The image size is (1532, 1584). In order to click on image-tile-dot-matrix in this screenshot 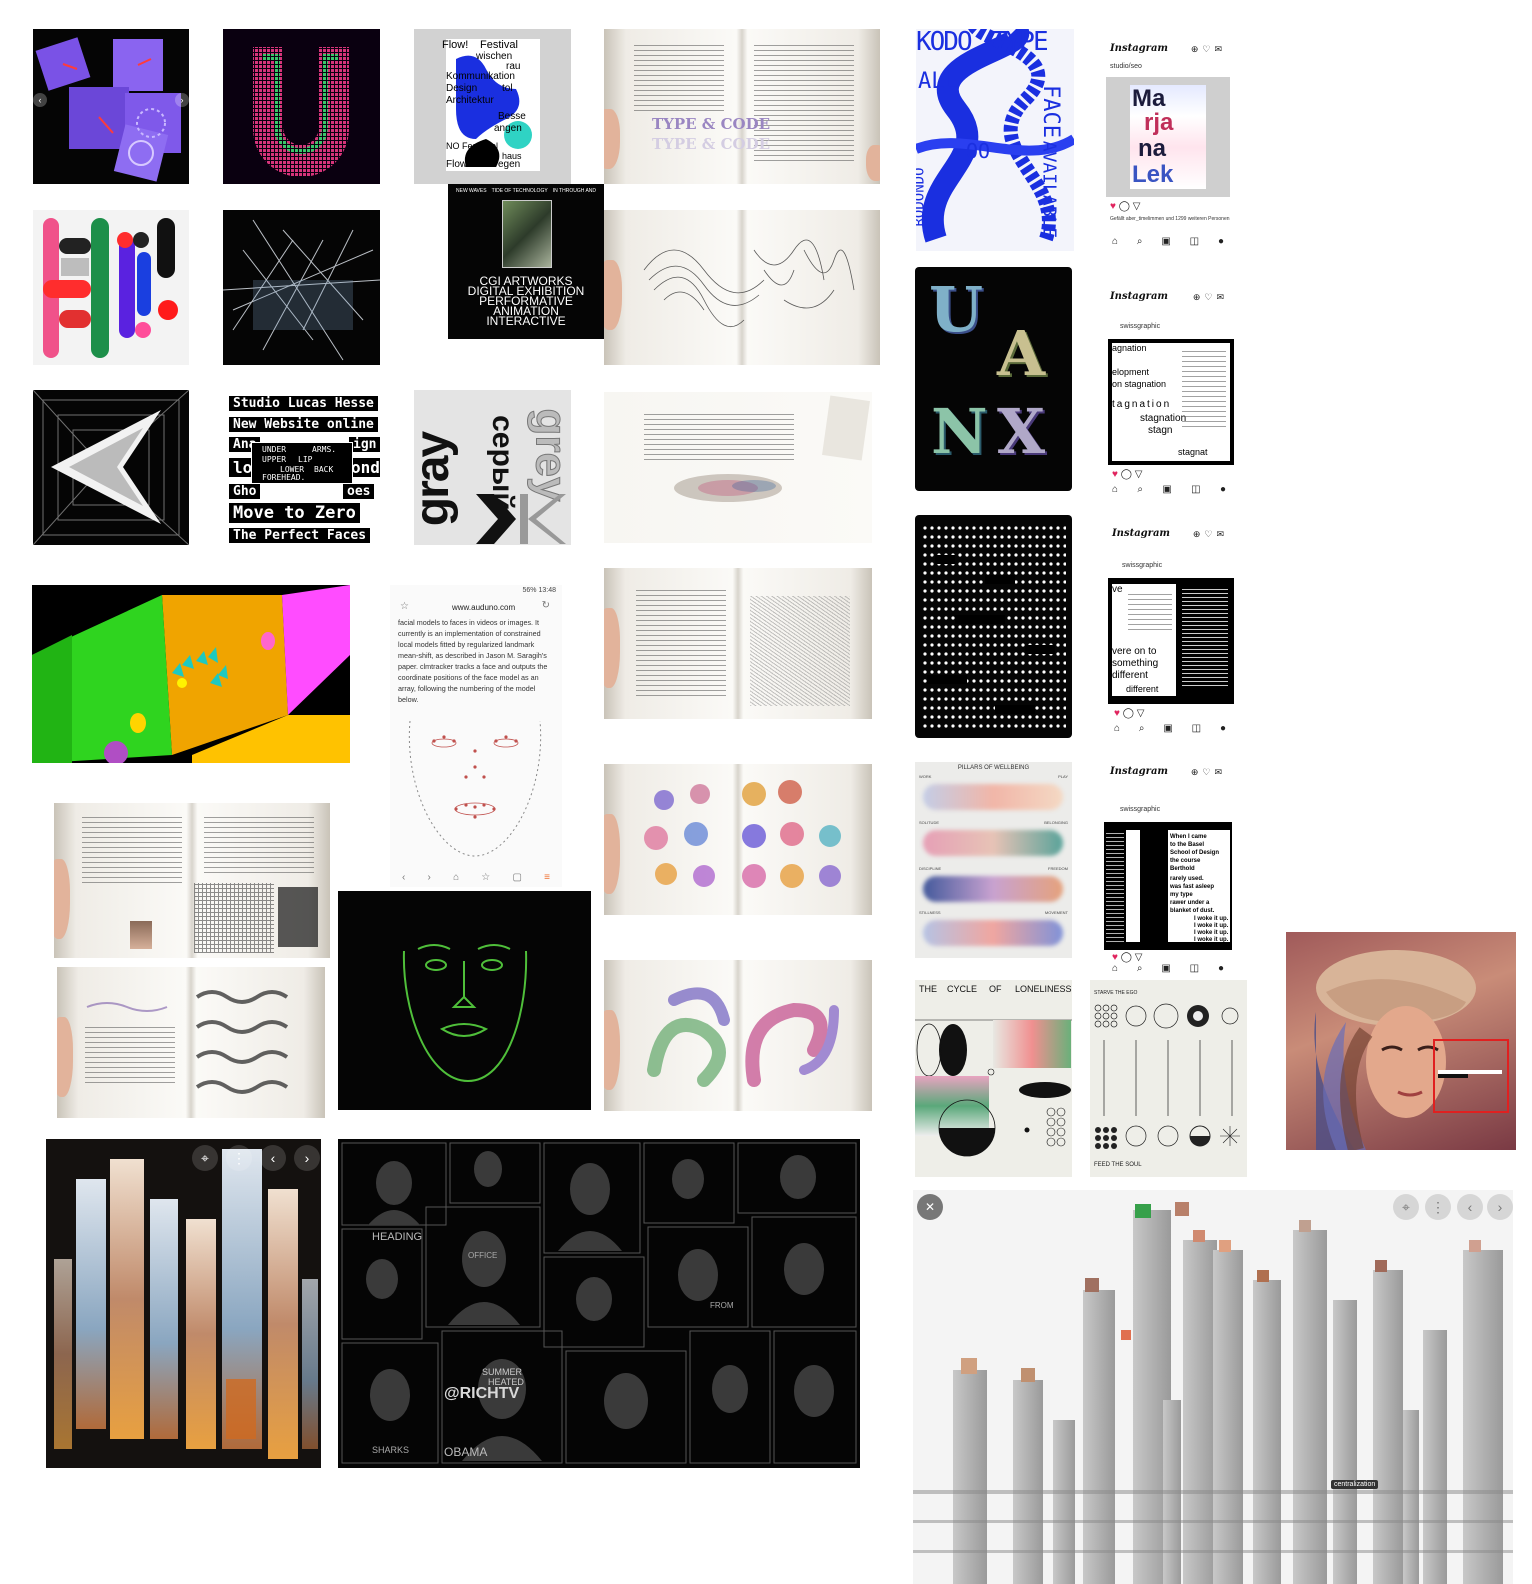, I will do `click(993, 626)`.